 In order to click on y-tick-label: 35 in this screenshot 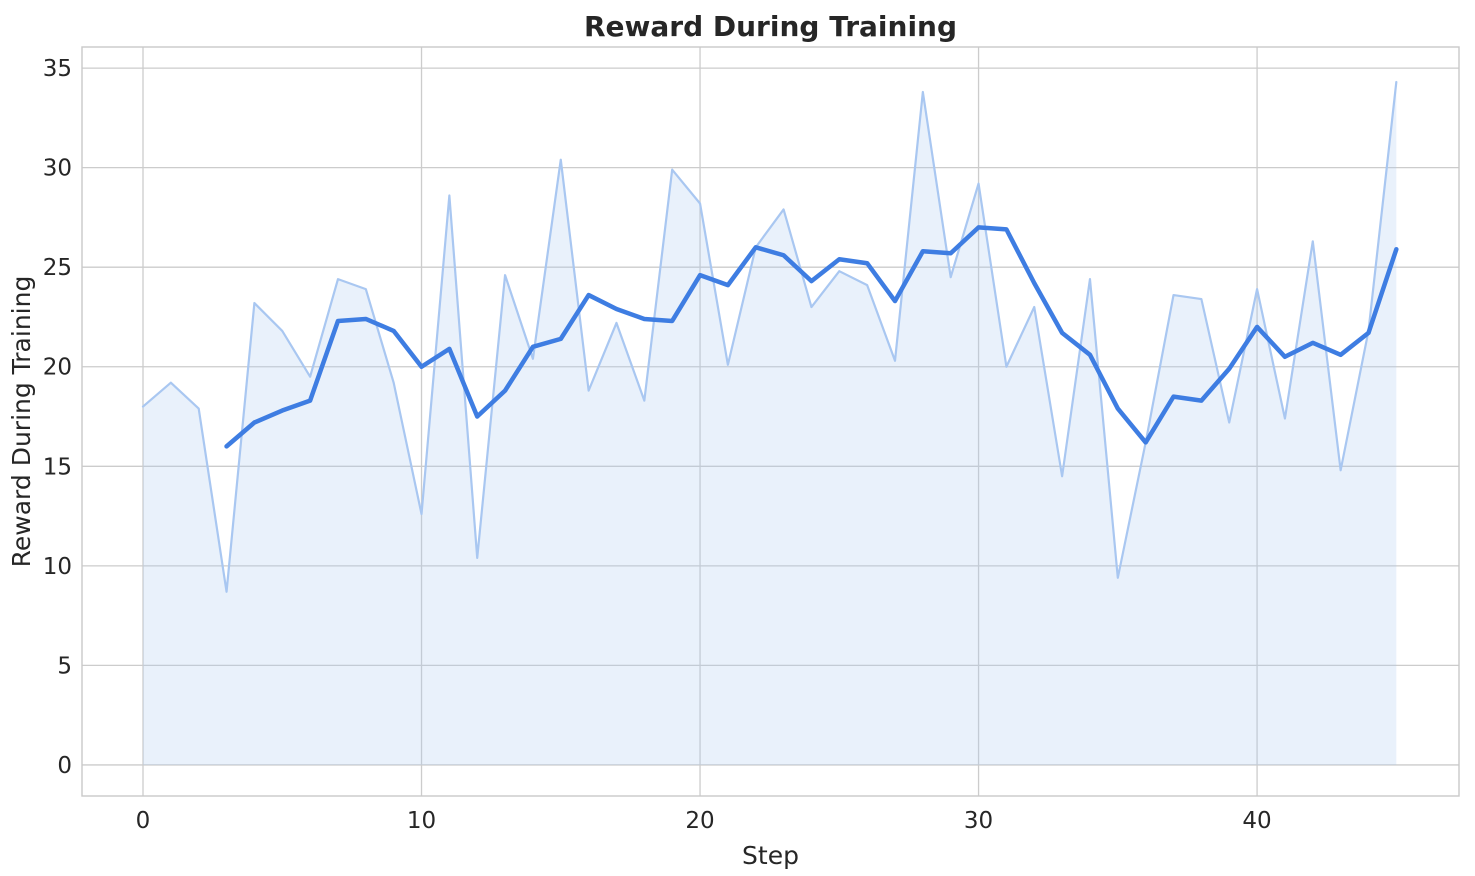, I will do `click(57, 69)`.